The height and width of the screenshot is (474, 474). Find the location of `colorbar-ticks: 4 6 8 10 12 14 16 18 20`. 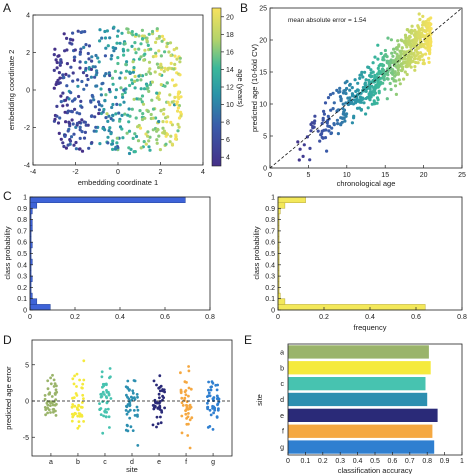

colorbar-ticks: 4 6 8 10 12 14 16 18 20 is located at coordinates (227, 88).